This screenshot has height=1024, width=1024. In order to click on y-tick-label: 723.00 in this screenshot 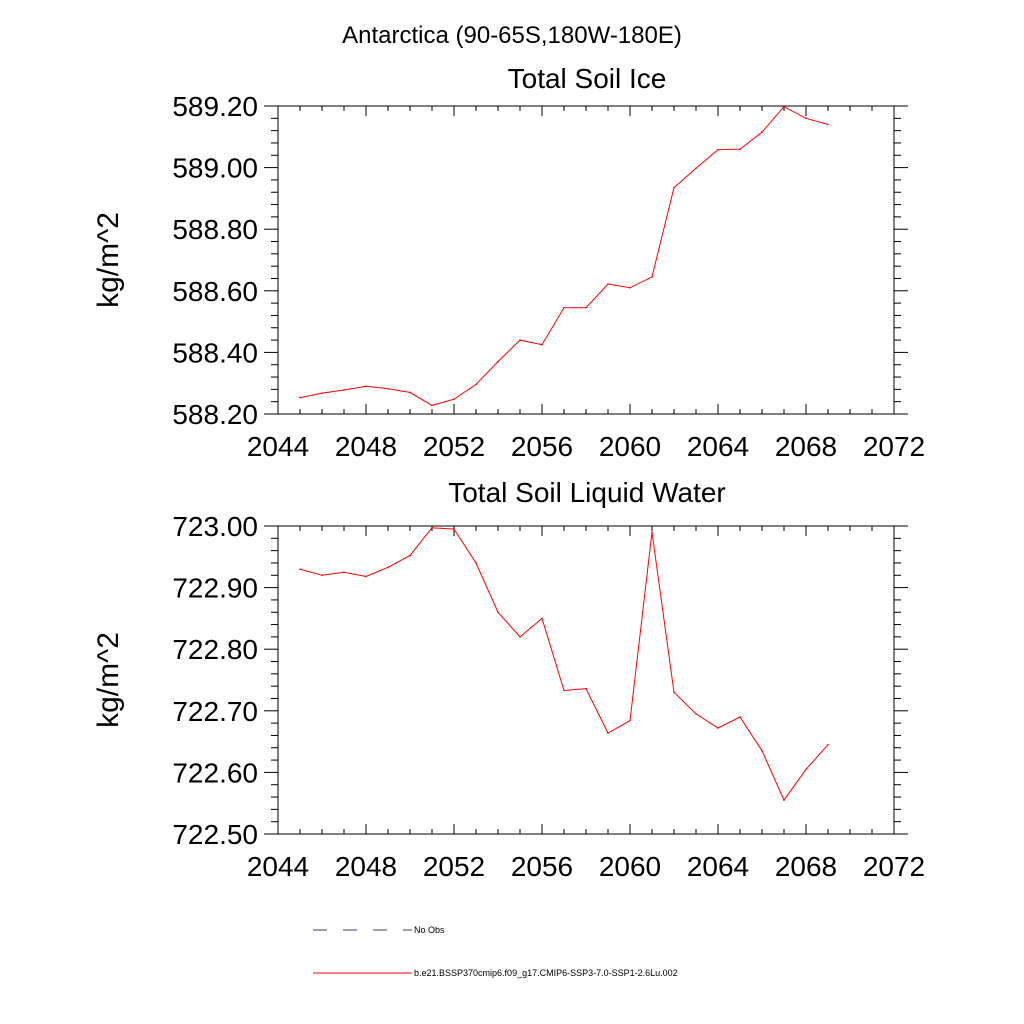, I will do `click(215, 526)`.